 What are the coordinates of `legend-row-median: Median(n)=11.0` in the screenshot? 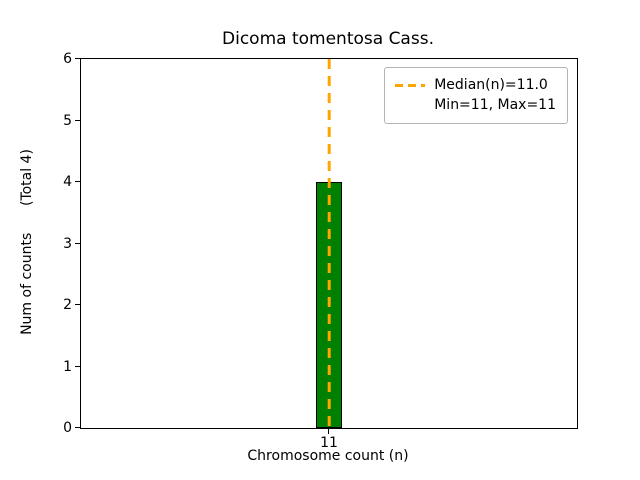 It's located at (475, 85).